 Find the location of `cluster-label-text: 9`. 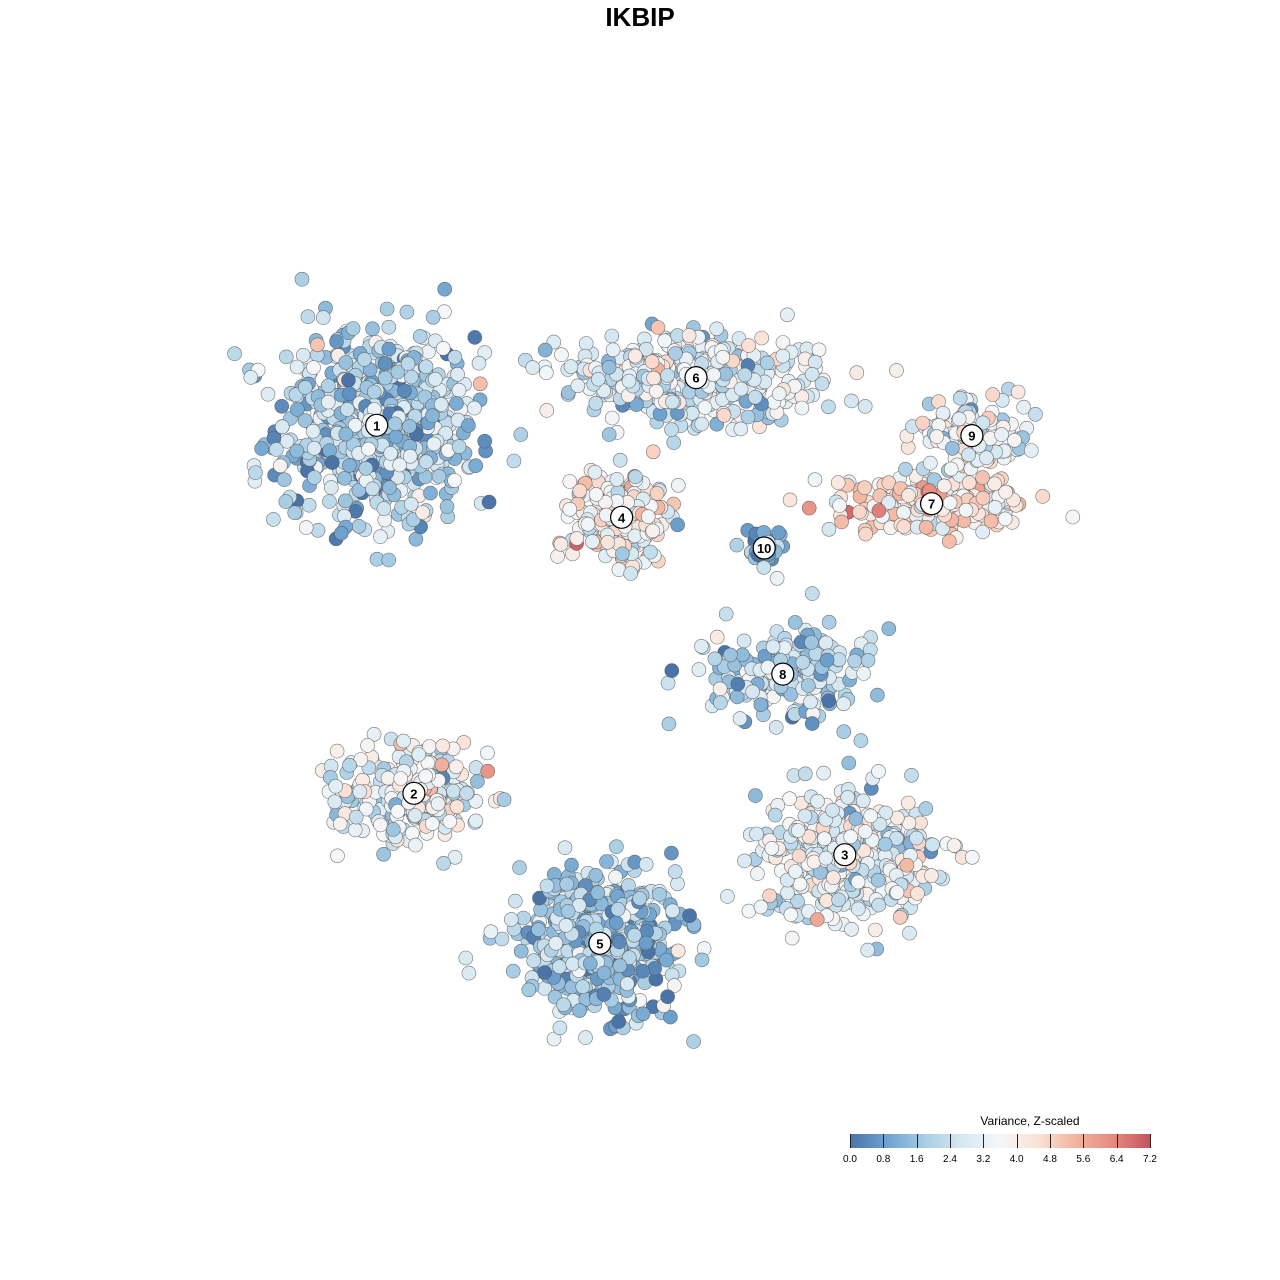

cluster-label-text: 9 is located at coordinates (971, 436).